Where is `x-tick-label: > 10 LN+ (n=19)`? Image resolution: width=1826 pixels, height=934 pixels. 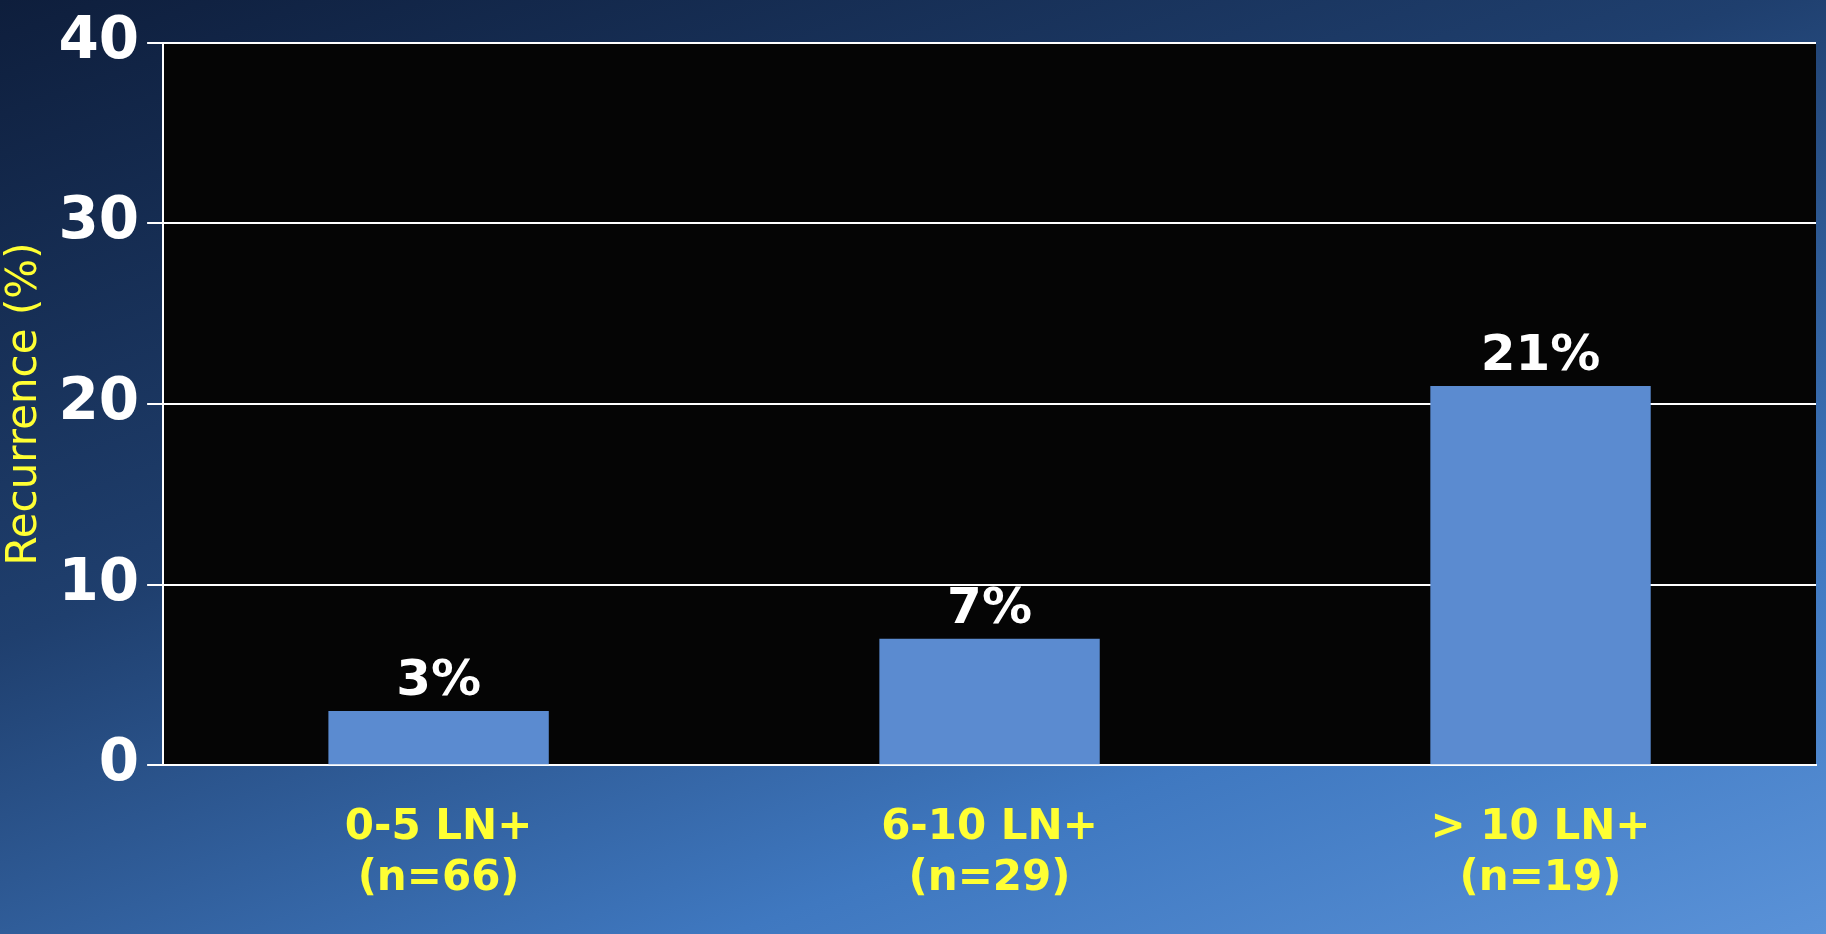
x-tick-label: > 10 LN+ (n=19) is located at coordinates (1540, 850).